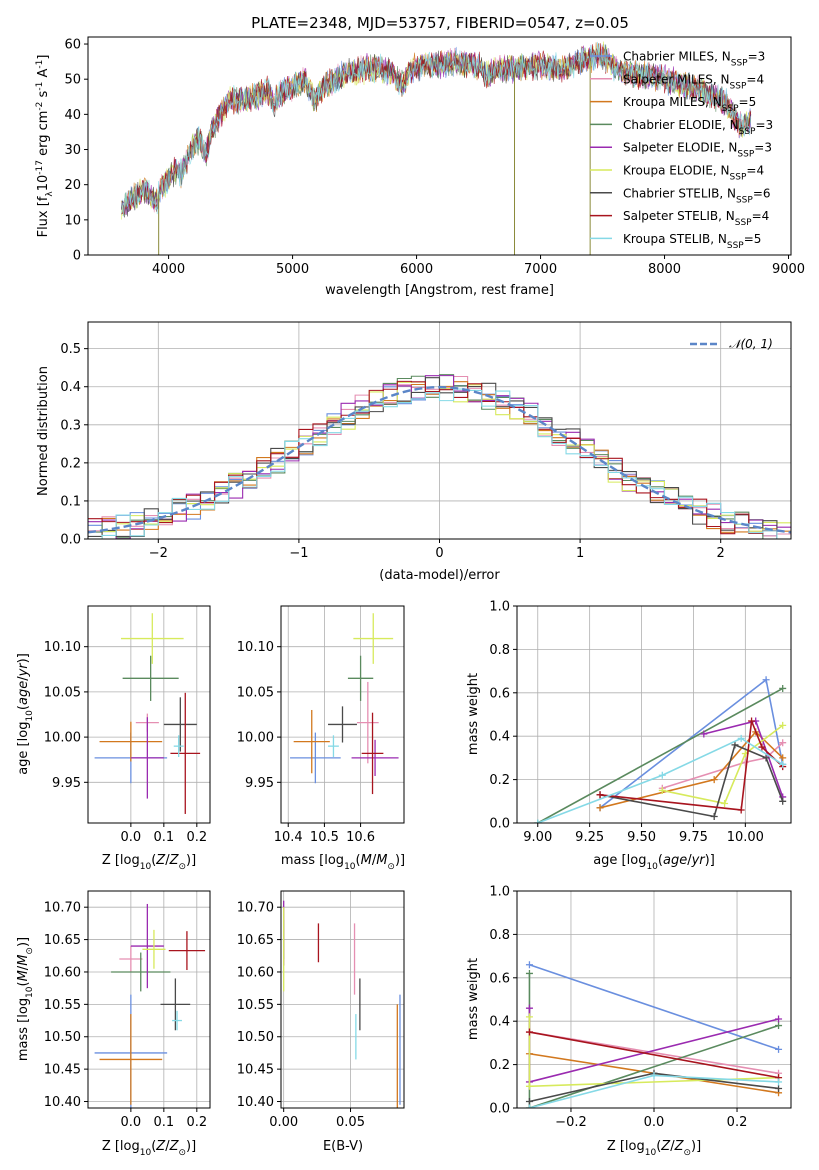 Image resolution: width=819 pixels, height=1170 pixels. Describe the element at coordinates (66, 783) in the screenshot. I see `y-tick-label: 9.95` at that location.